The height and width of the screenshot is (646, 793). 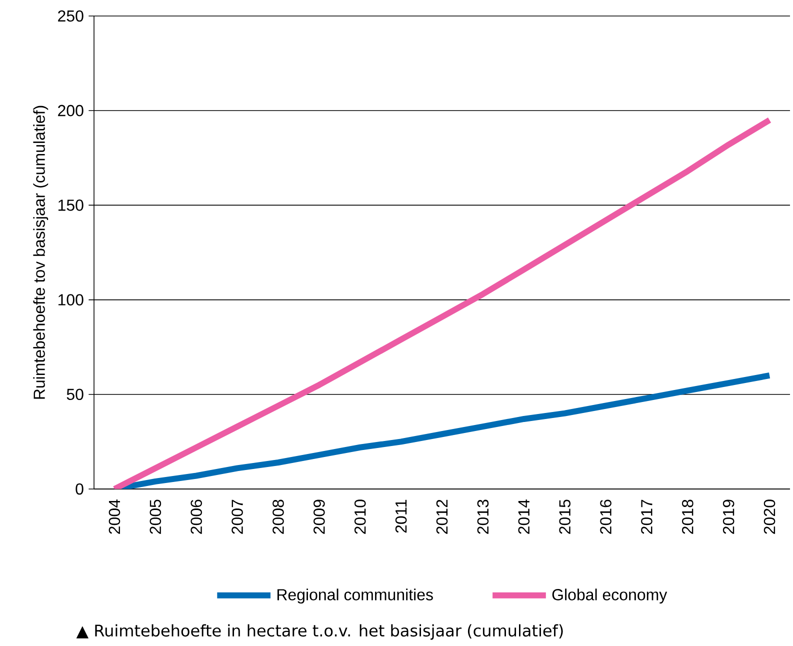 What do you see at coordinates (606, 517) in the screenshot?
I see `x-tick-label: 2016` at bounding box center [606, 517].